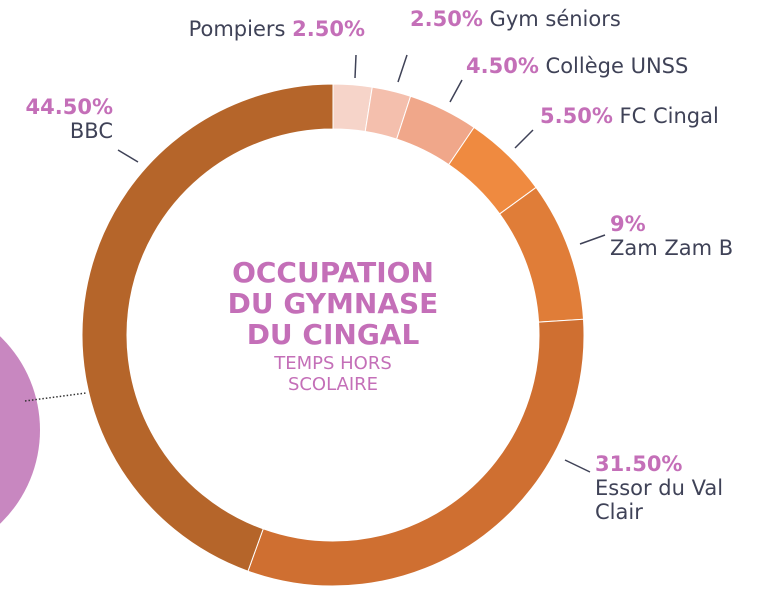 The image size is (773, 589). Describe the element at coordinates (502, 66) in the screenshot. I see `value-label: 4.50%` at that location.